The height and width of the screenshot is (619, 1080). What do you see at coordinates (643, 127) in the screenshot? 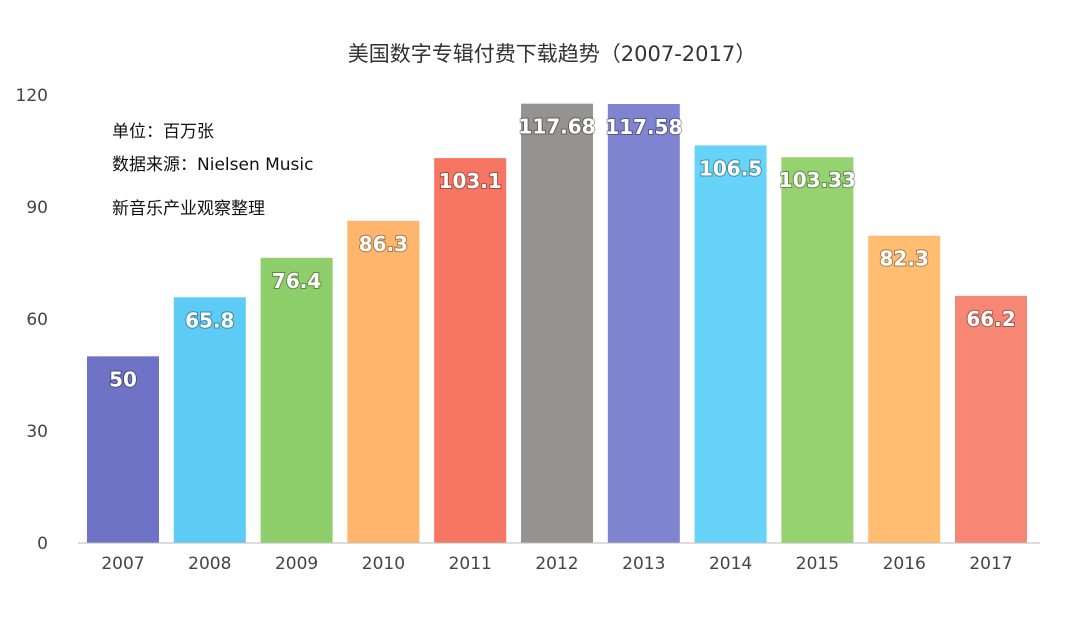
I see `bar-value-label: 117.58` at bounding box center [643, 127].